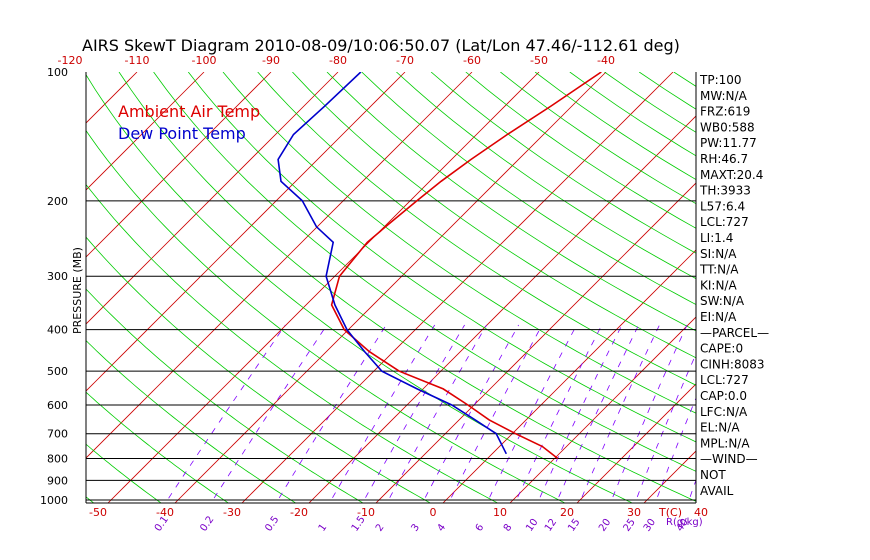 This screenshot has height=560, width=870. What do you see at coordinates (630, 525) in the screenshot?
I see `mixing-ratio-tick-label: 25` at bounding box center [630, 525].